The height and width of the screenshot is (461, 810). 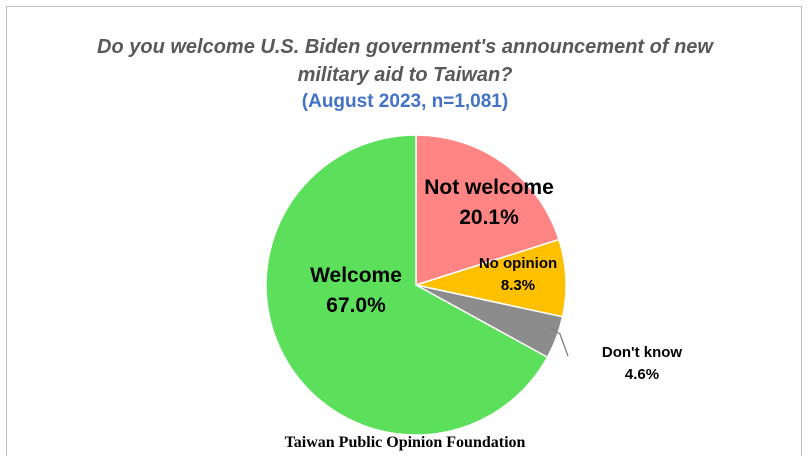 I want to click on slice-value-no-opinion: 8.3%, so click(x=518, y=285).